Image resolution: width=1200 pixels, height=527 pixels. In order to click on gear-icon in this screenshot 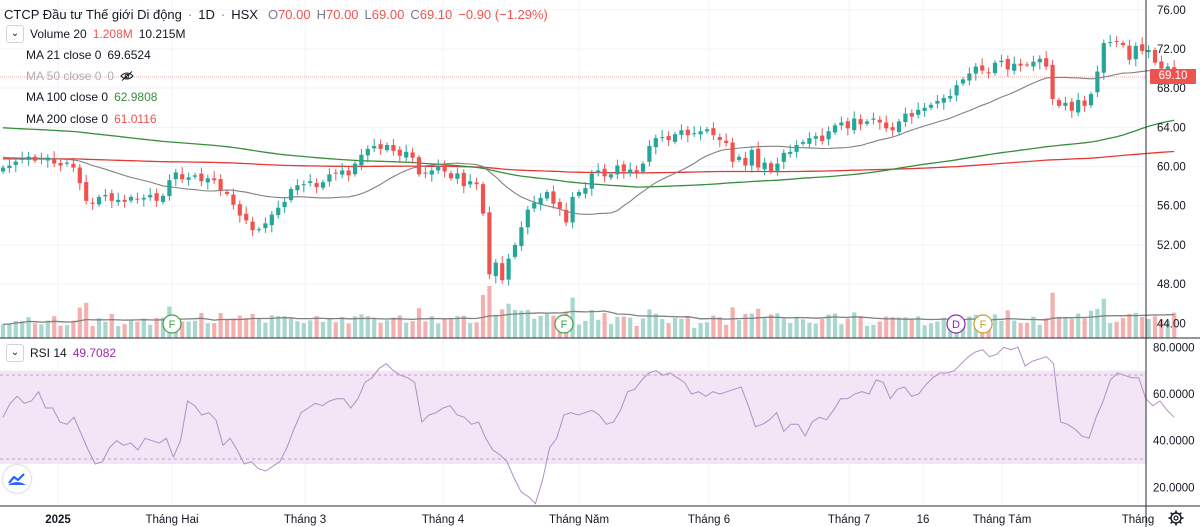, I will do `click(1176, 518)`.